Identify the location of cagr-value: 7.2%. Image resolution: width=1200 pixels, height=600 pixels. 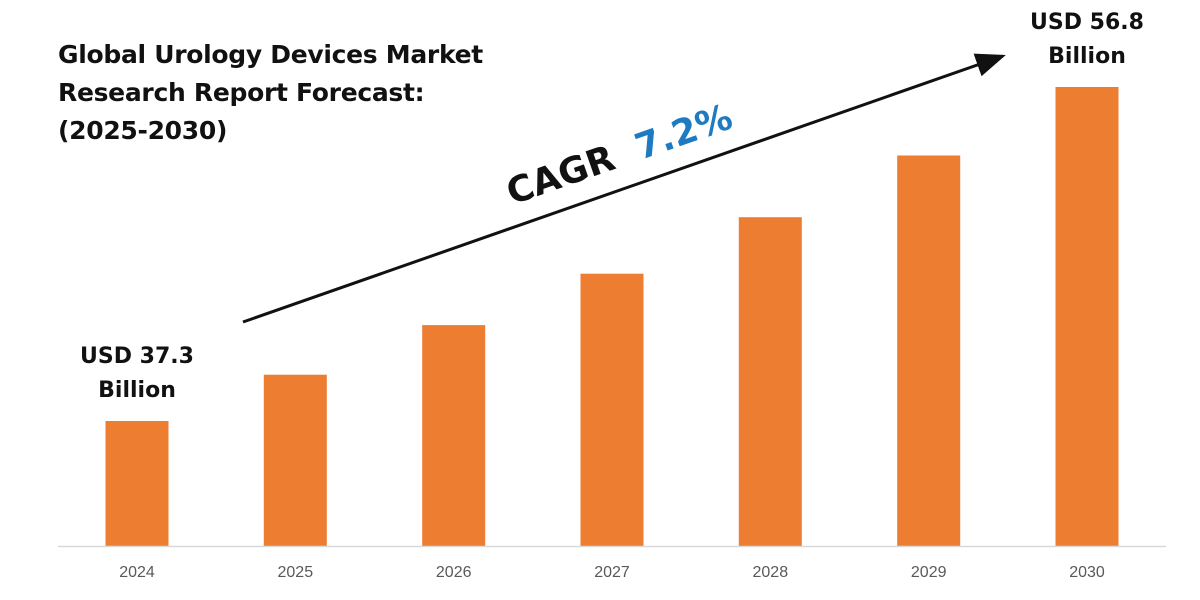
(684, 133).